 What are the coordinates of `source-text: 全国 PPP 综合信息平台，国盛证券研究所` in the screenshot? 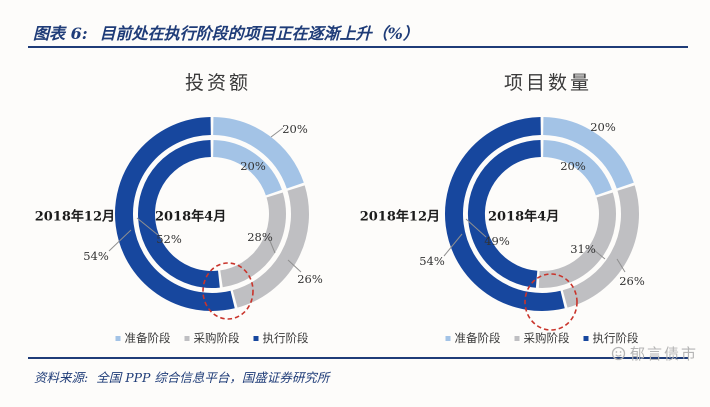 It's located at (213, 377).